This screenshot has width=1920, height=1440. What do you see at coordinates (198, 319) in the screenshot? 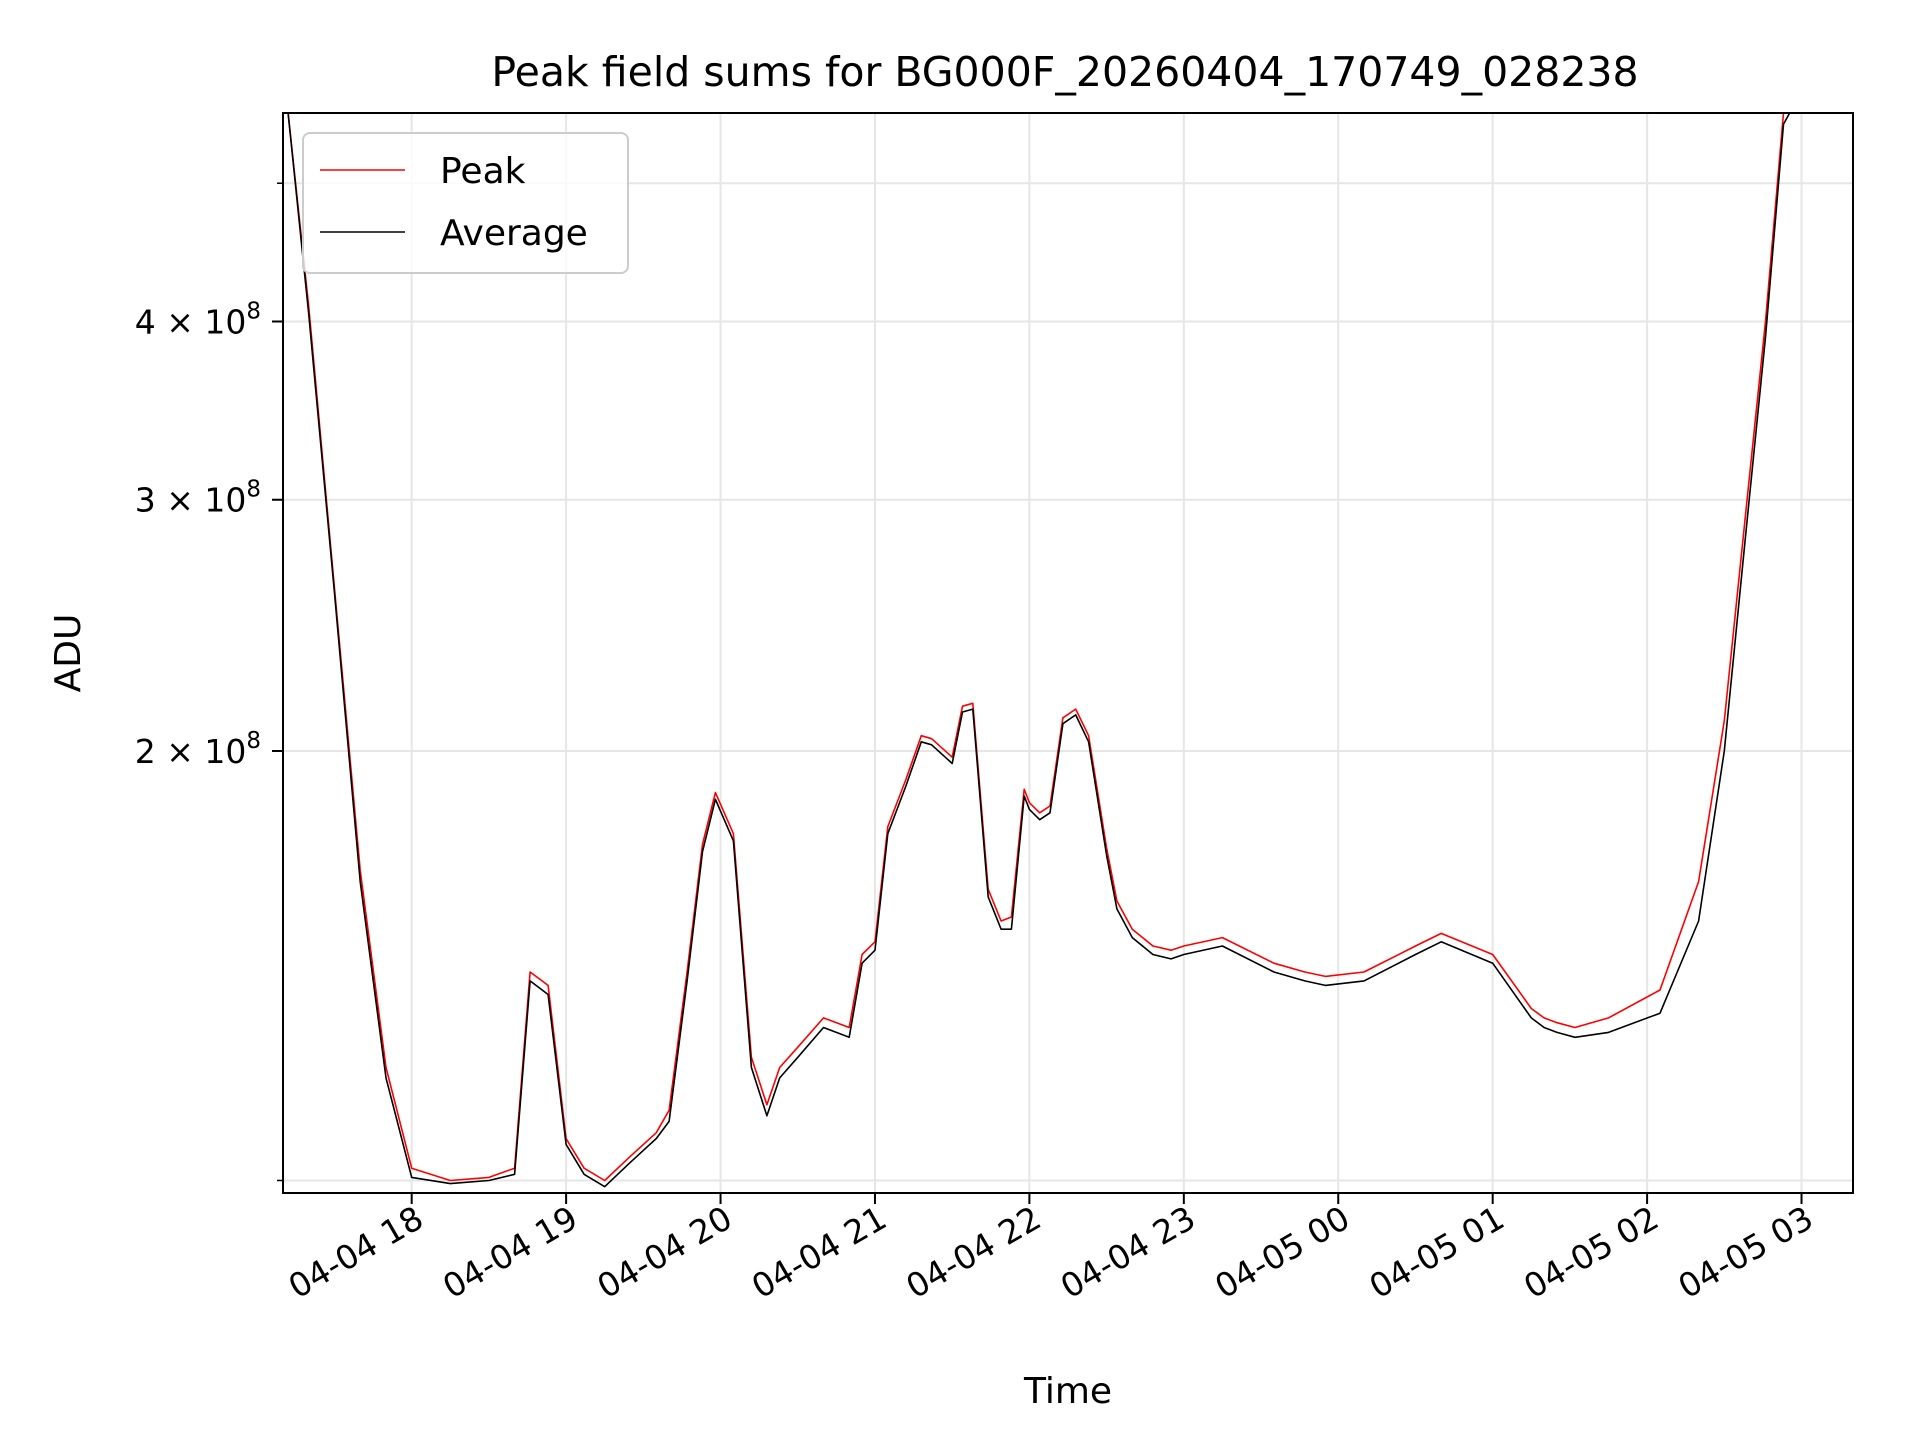
I see `y-tick-label: 4 × 108` at bounding box center [198, 319].